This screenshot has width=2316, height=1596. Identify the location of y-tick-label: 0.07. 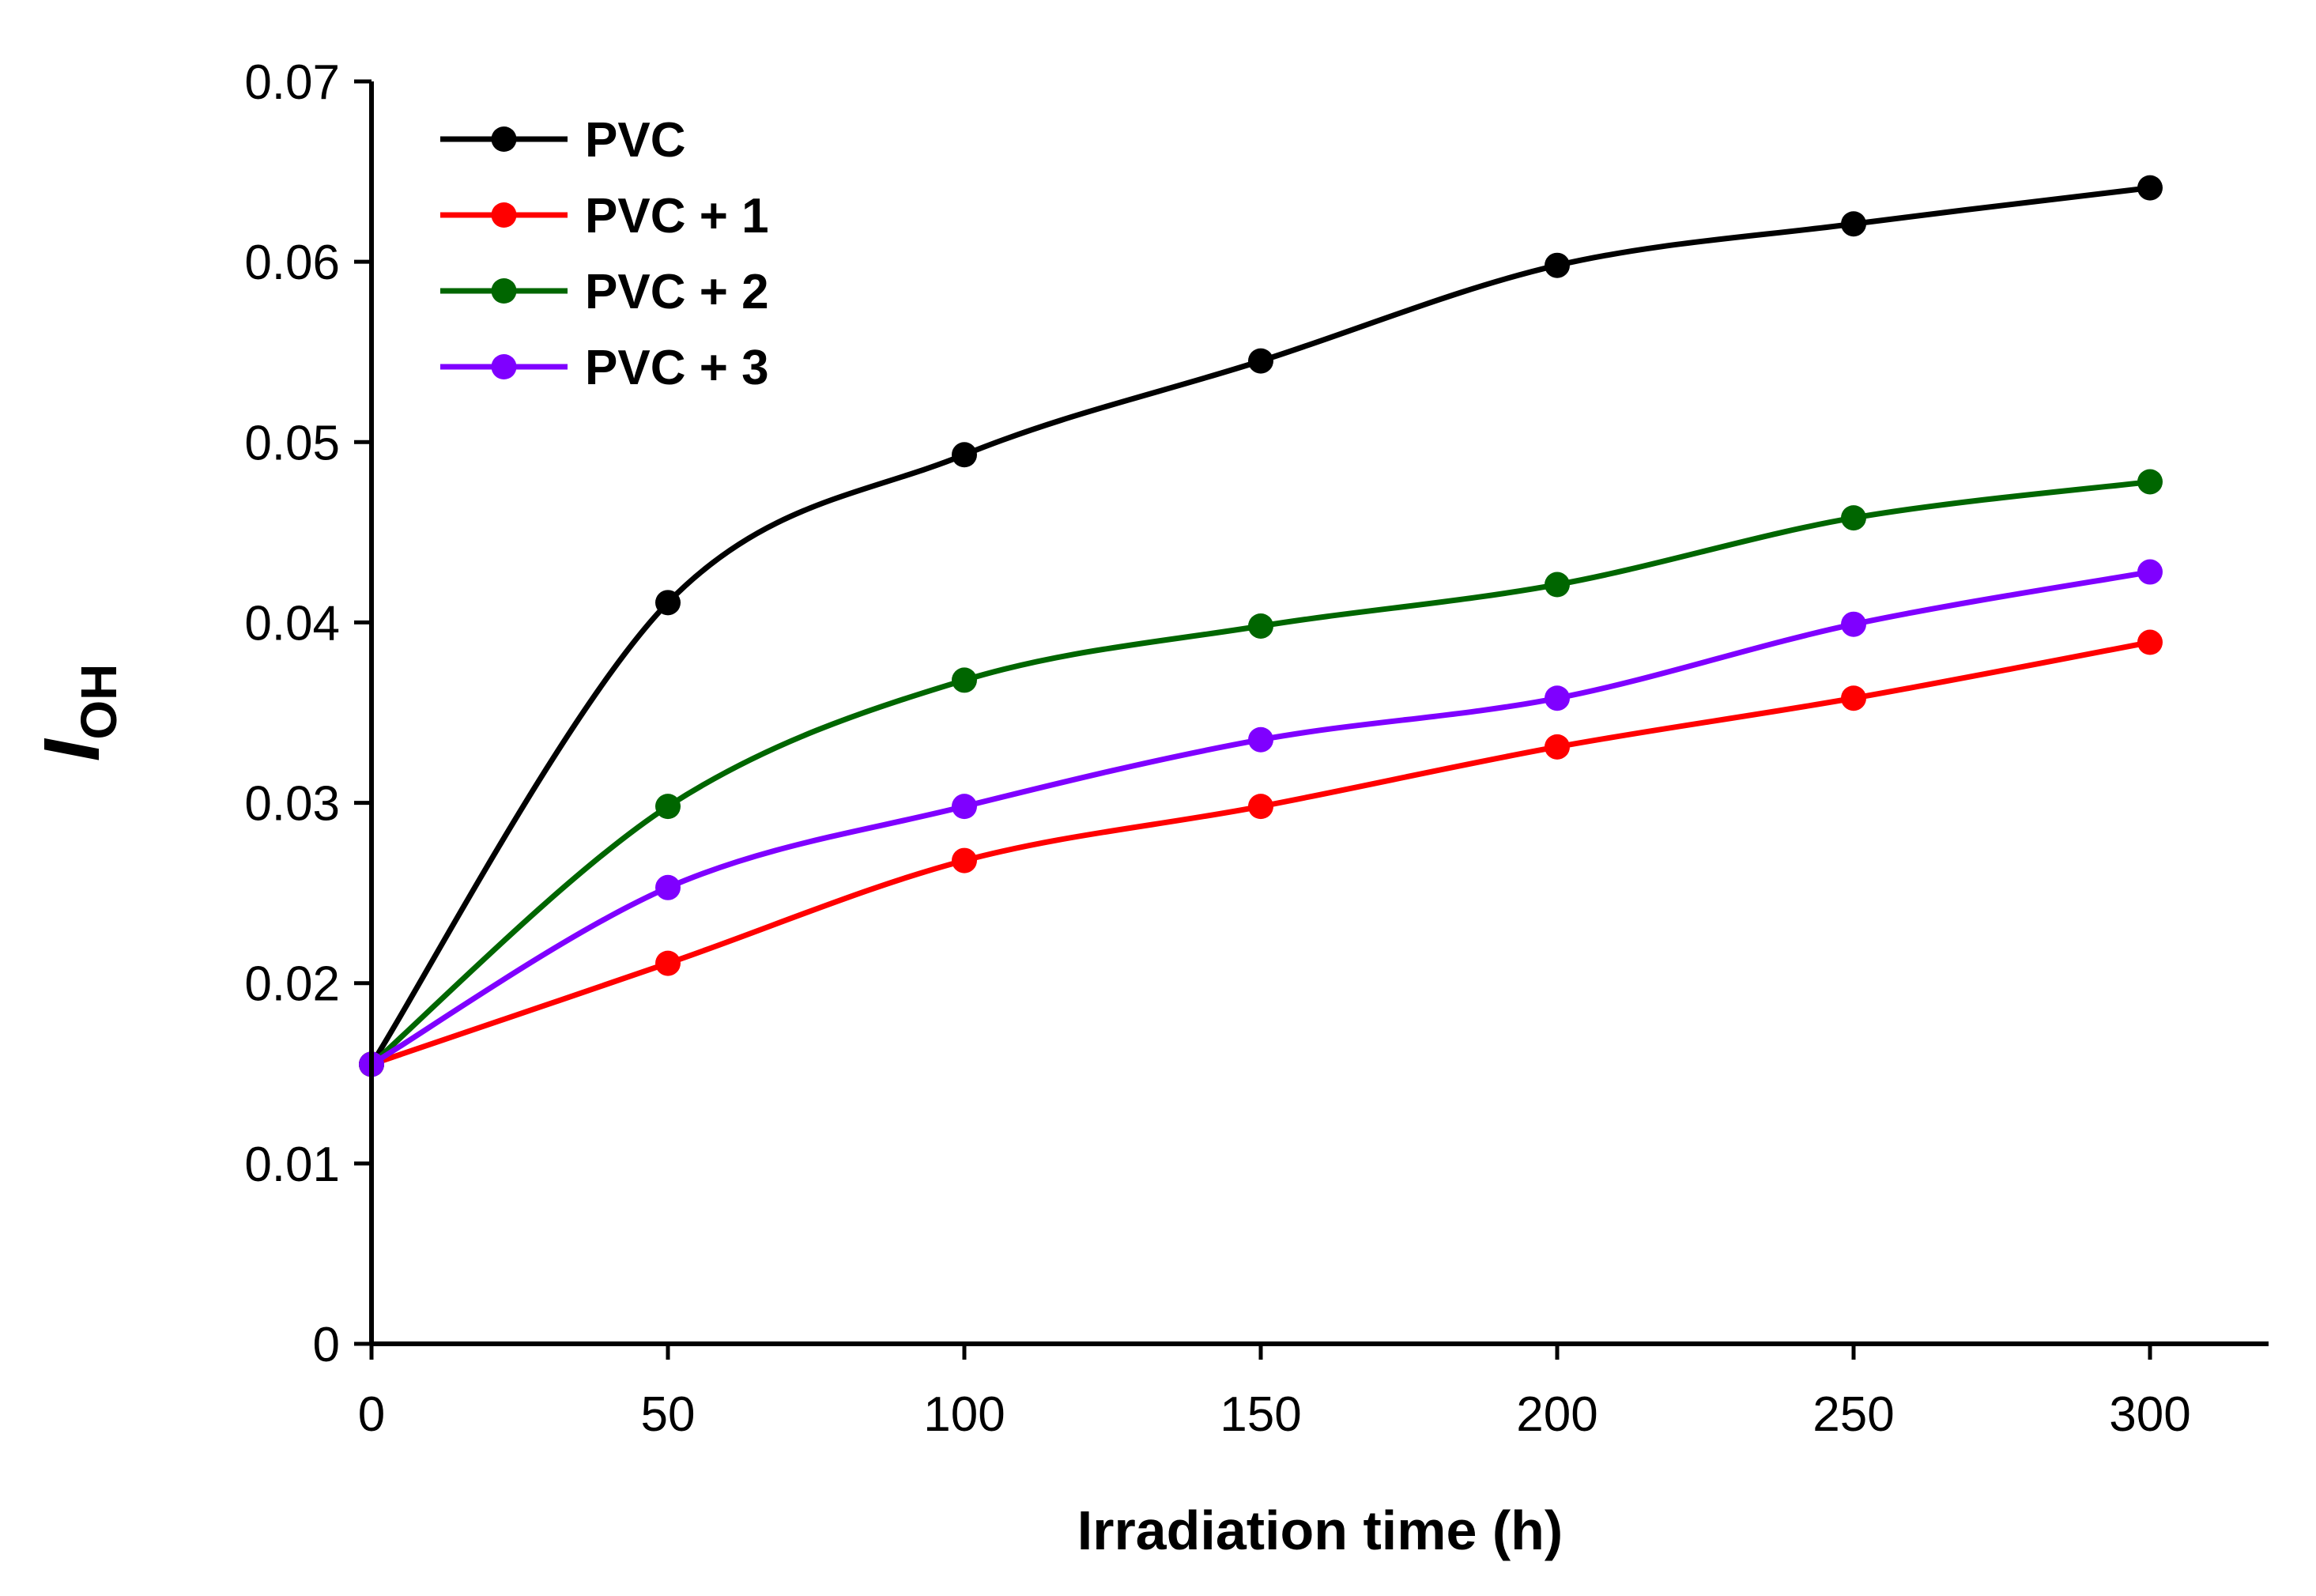
(292, 82).